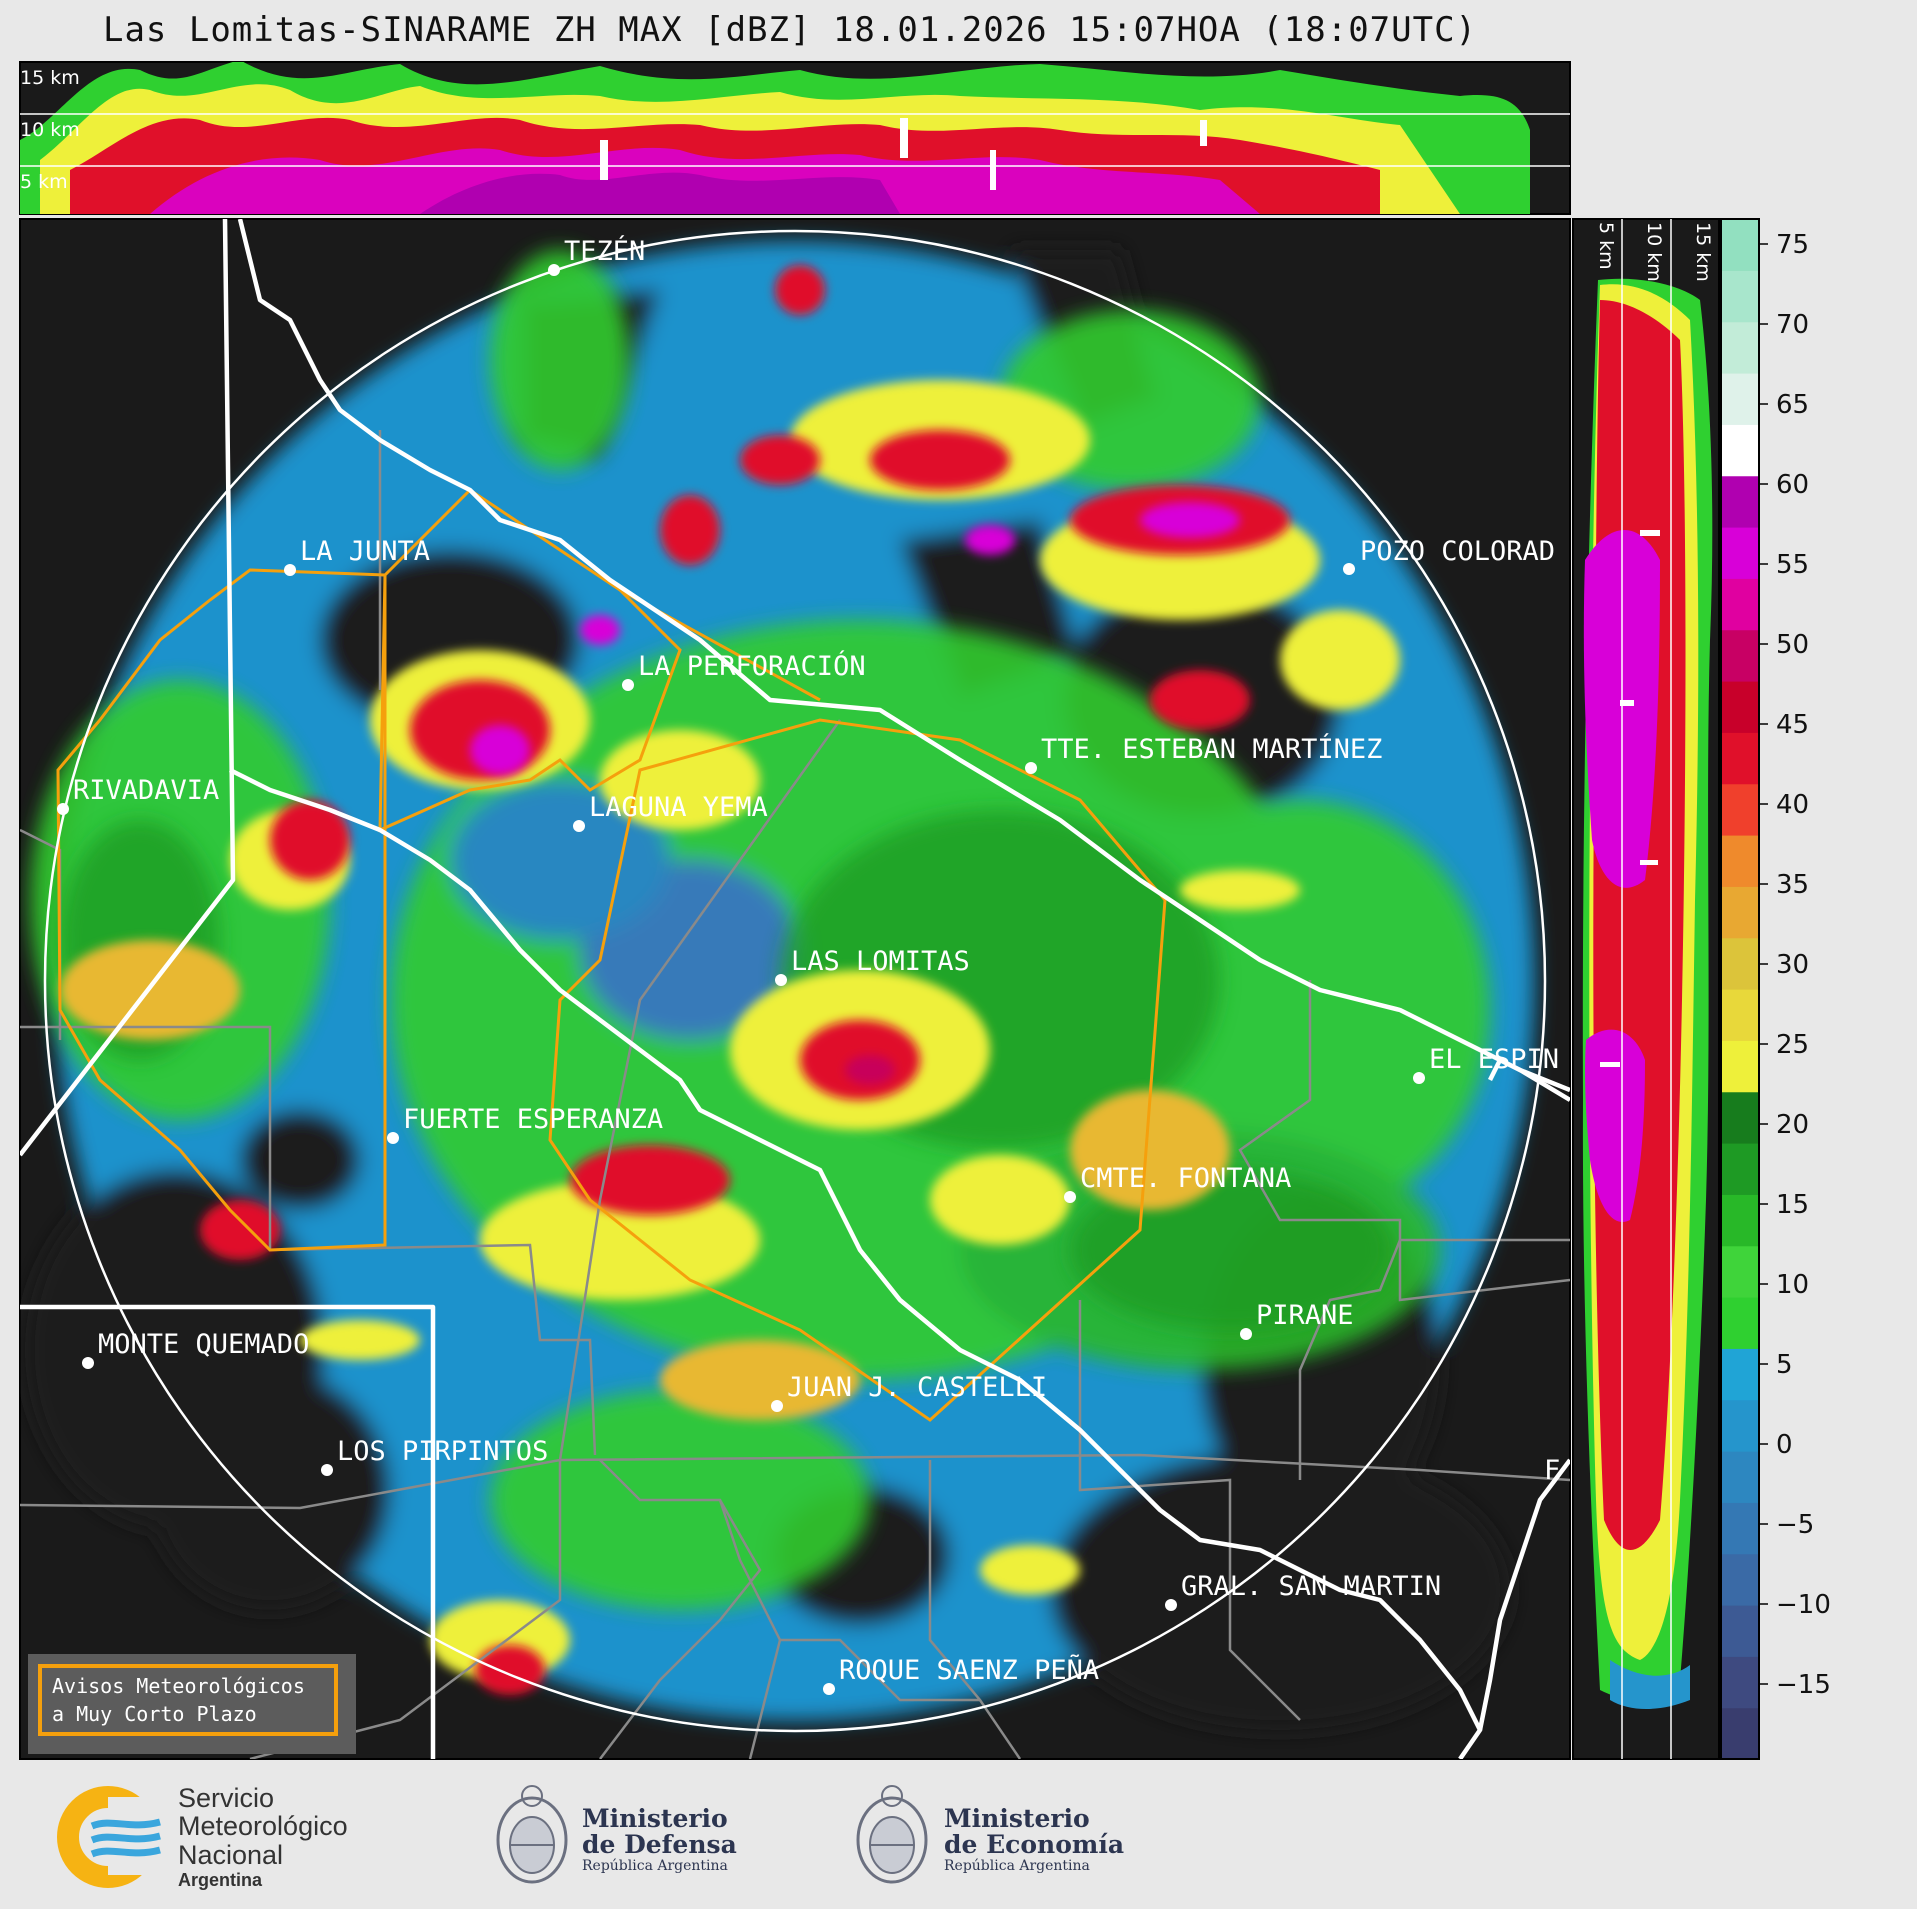  What do you see at coordinates (1185, 1178) in the screenshot?
I see `place-label-cmte-fontana: CMTE. FONTANA` at bounding box center [1185, 1178].